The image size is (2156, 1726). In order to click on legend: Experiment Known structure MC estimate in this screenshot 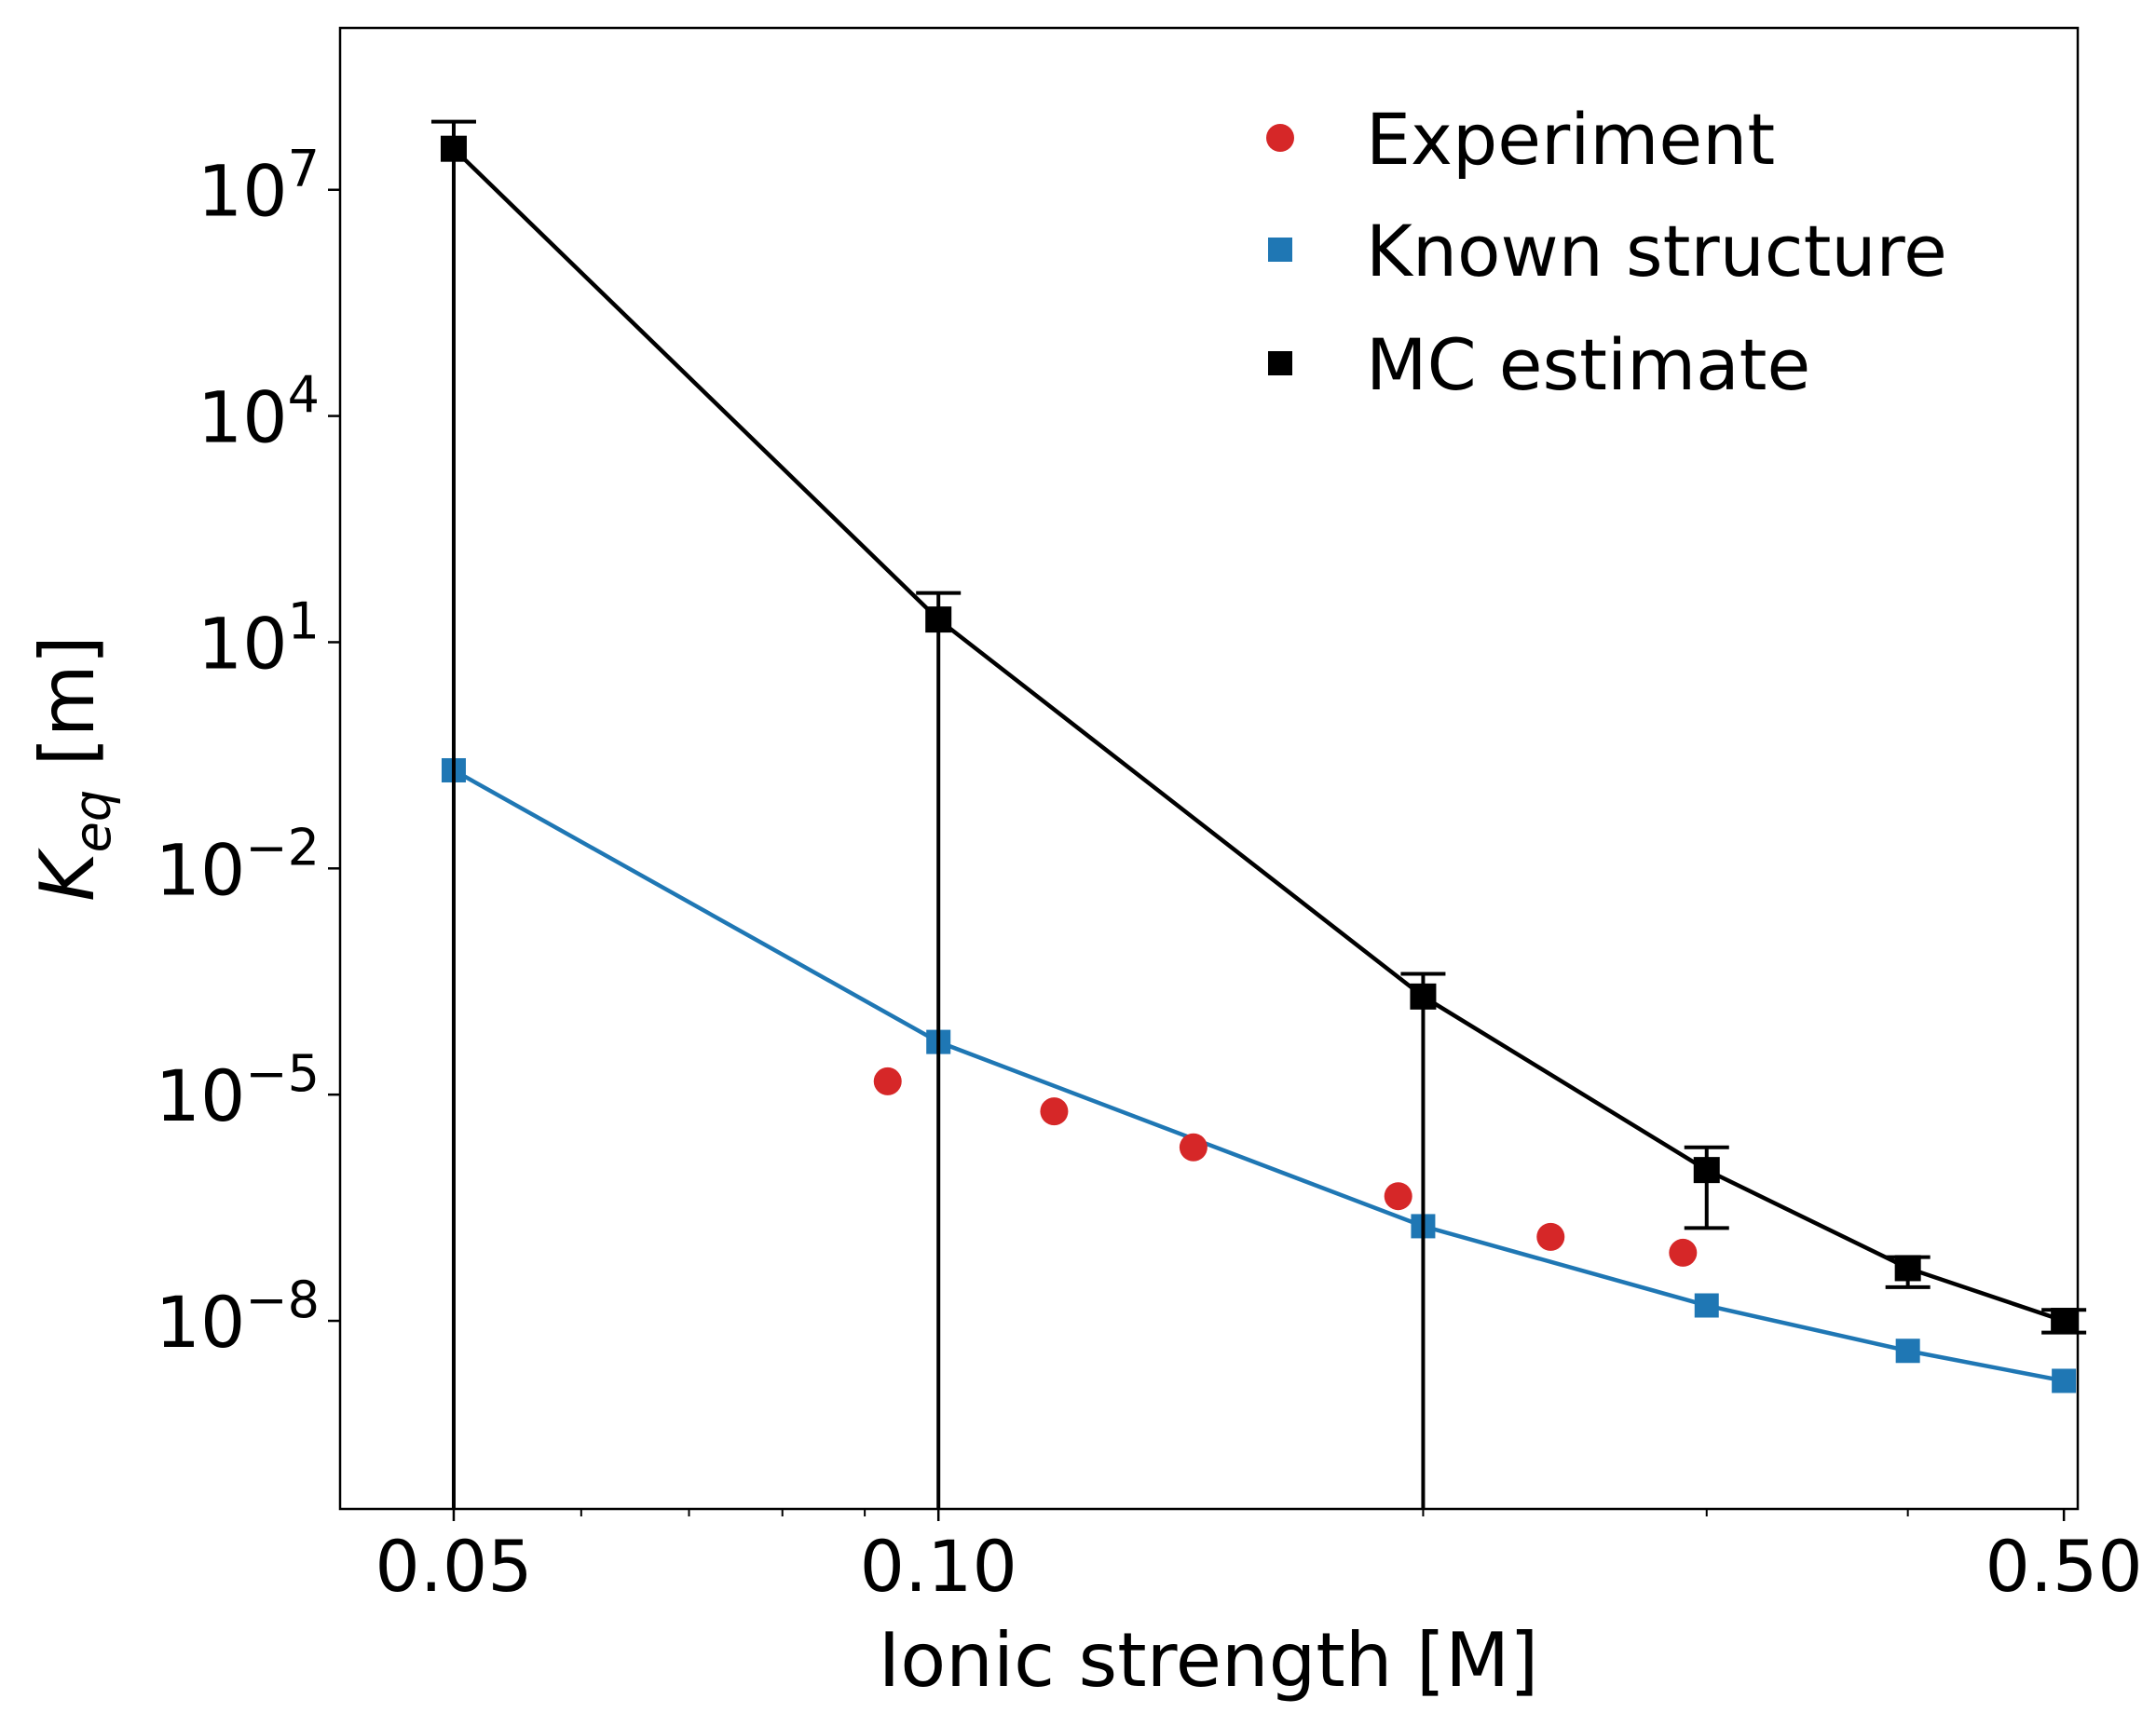, I will do `click(1606, 252)`.